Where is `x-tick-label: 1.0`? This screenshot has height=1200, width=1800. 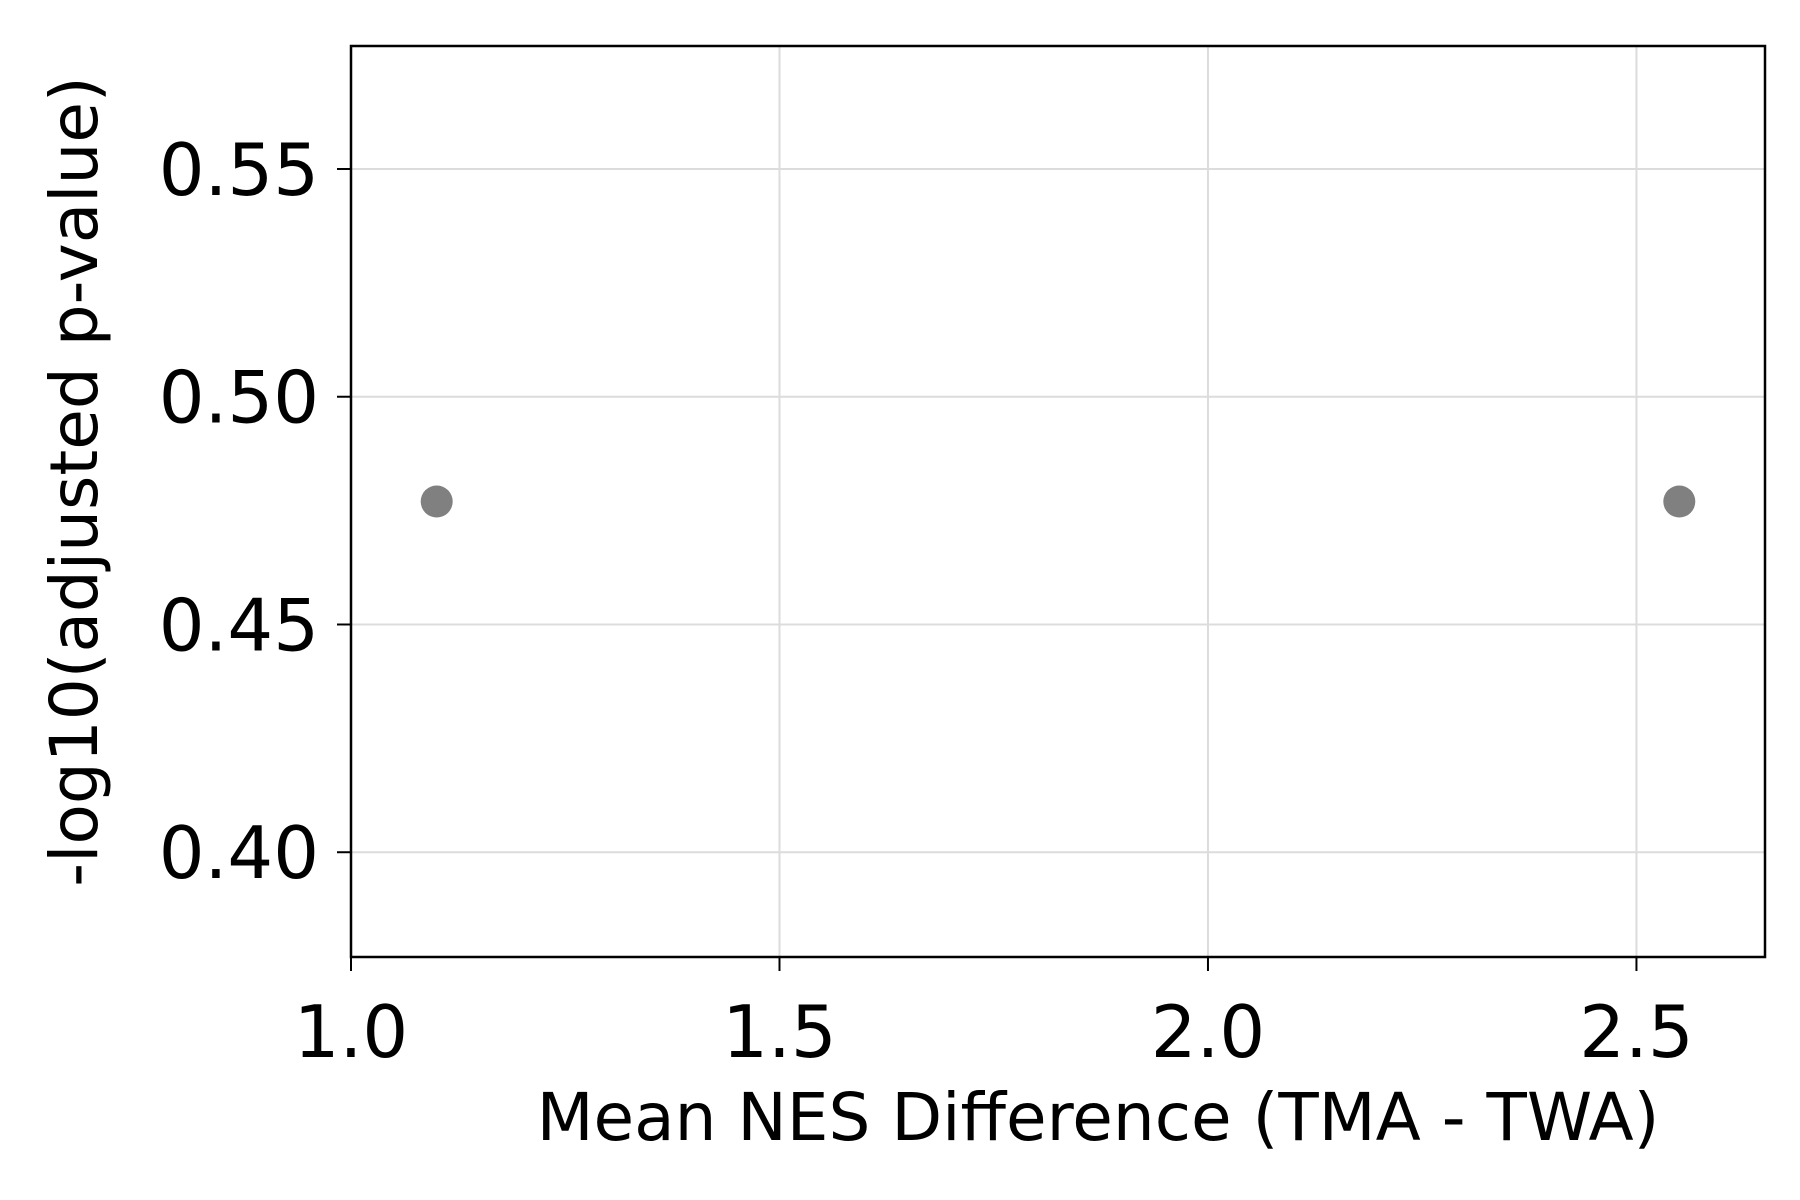 x-tick-label: 1.0 is located at coordinates (351, 1032).